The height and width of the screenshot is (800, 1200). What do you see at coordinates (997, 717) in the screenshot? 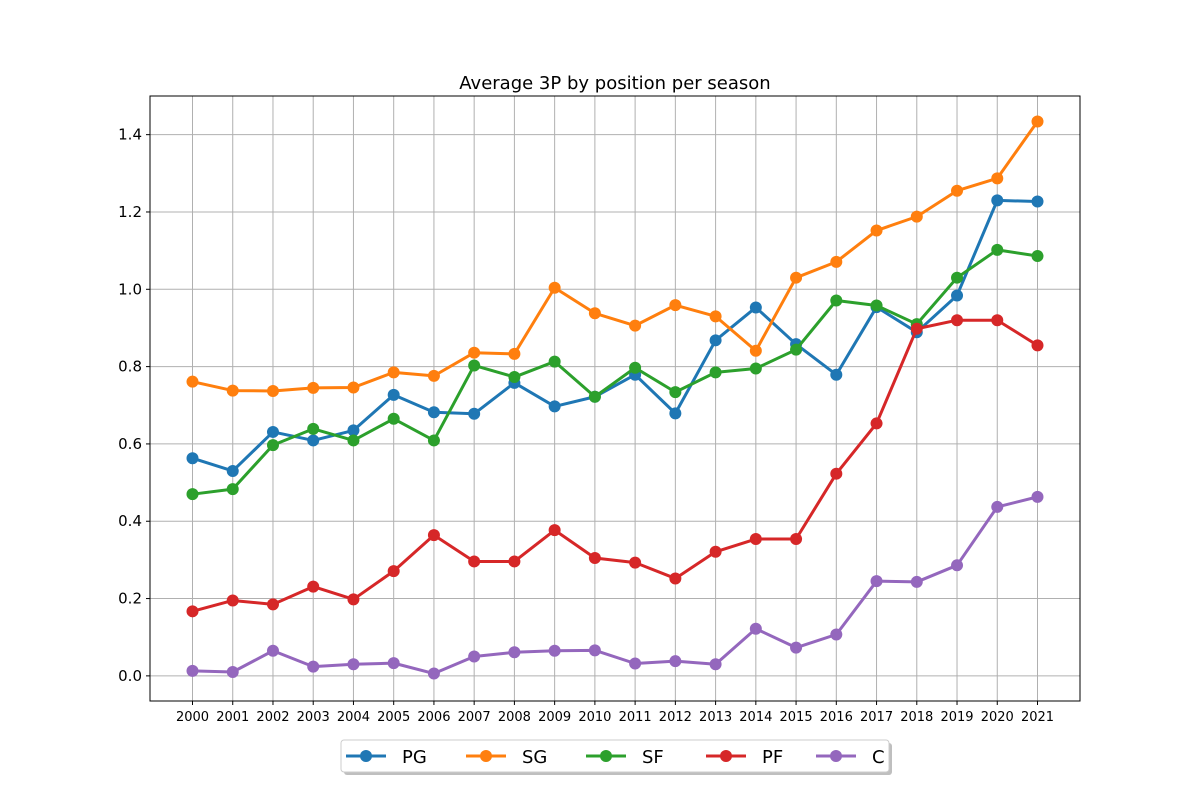
I see `x-tick-label: 2020` at bounding box center [997, 717].